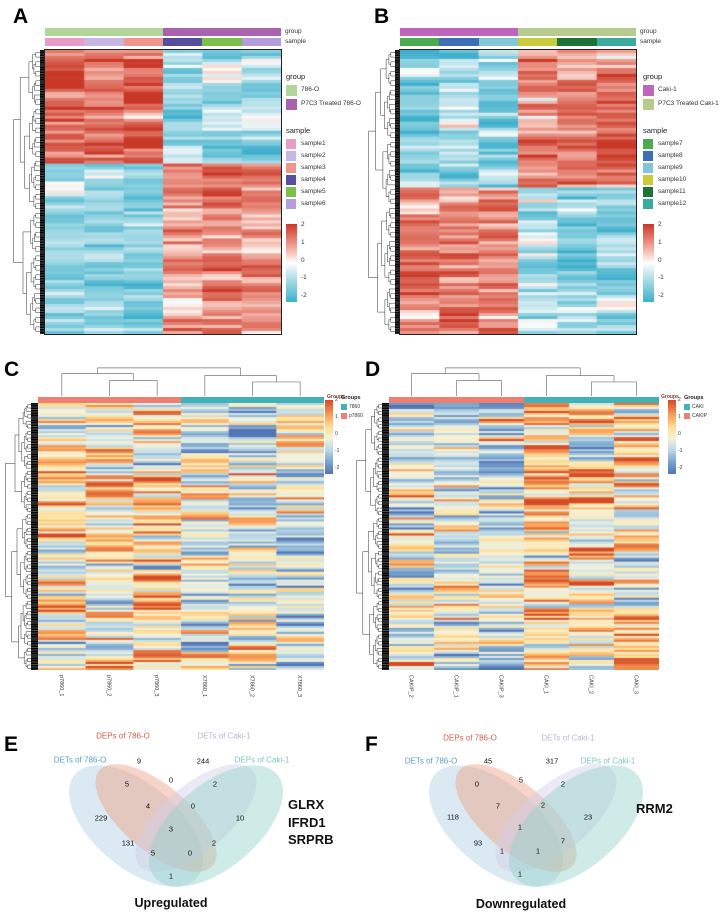 This screenshot has height=918, width=722. Describe the element at coordinates (667, 90) in the screenshot. I see `legend-item-label: Caki-1` at that location.